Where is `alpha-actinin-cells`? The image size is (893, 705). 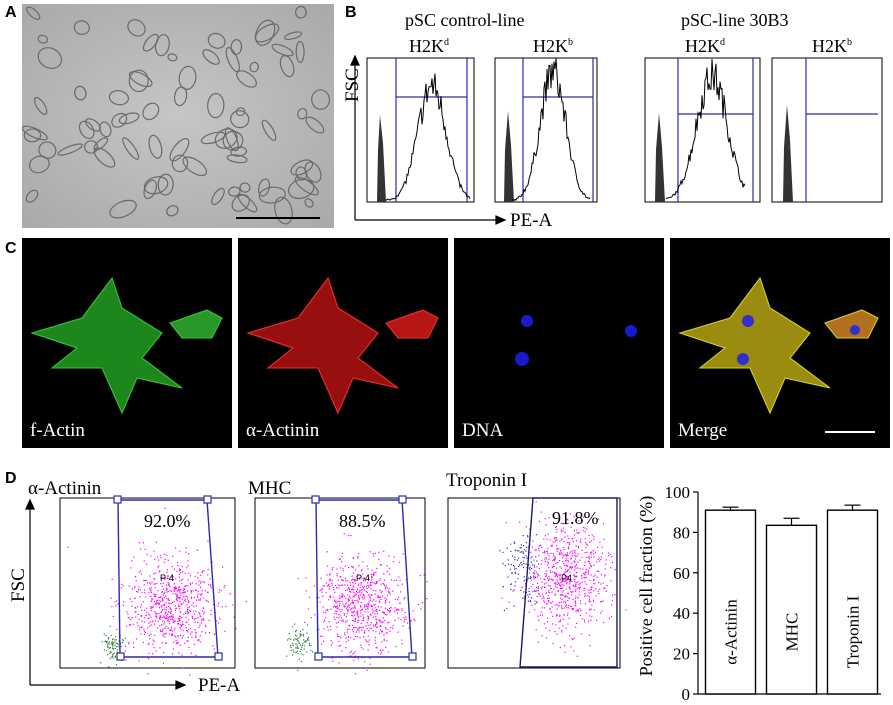 alpha-actinin-cells is located at coordinates (342, 345).